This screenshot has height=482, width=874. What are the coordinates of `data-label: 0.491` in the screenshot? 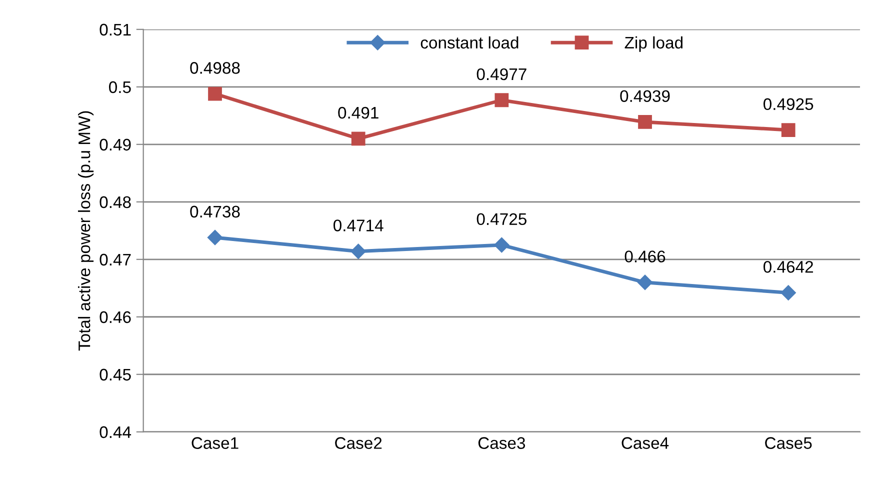 It's located at (358, 112).